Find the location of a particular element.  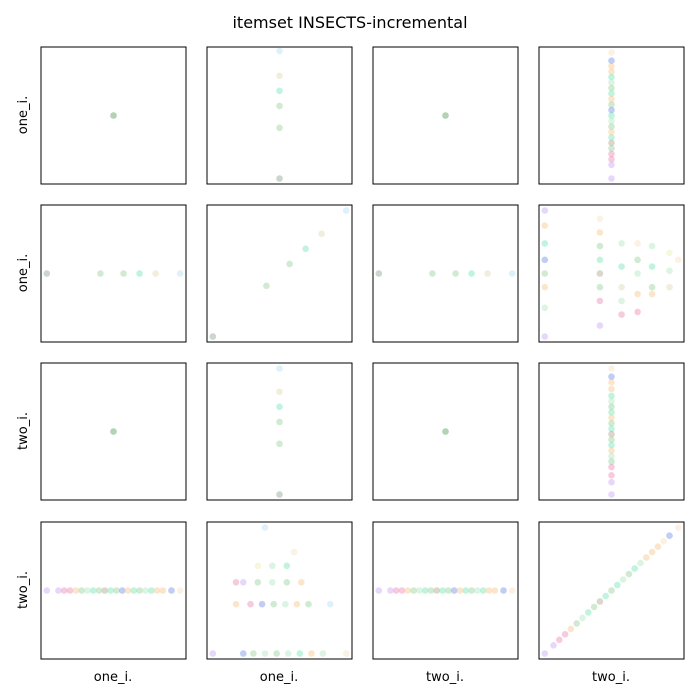

panel-r3-c4 is located at coordinates (611, 431).